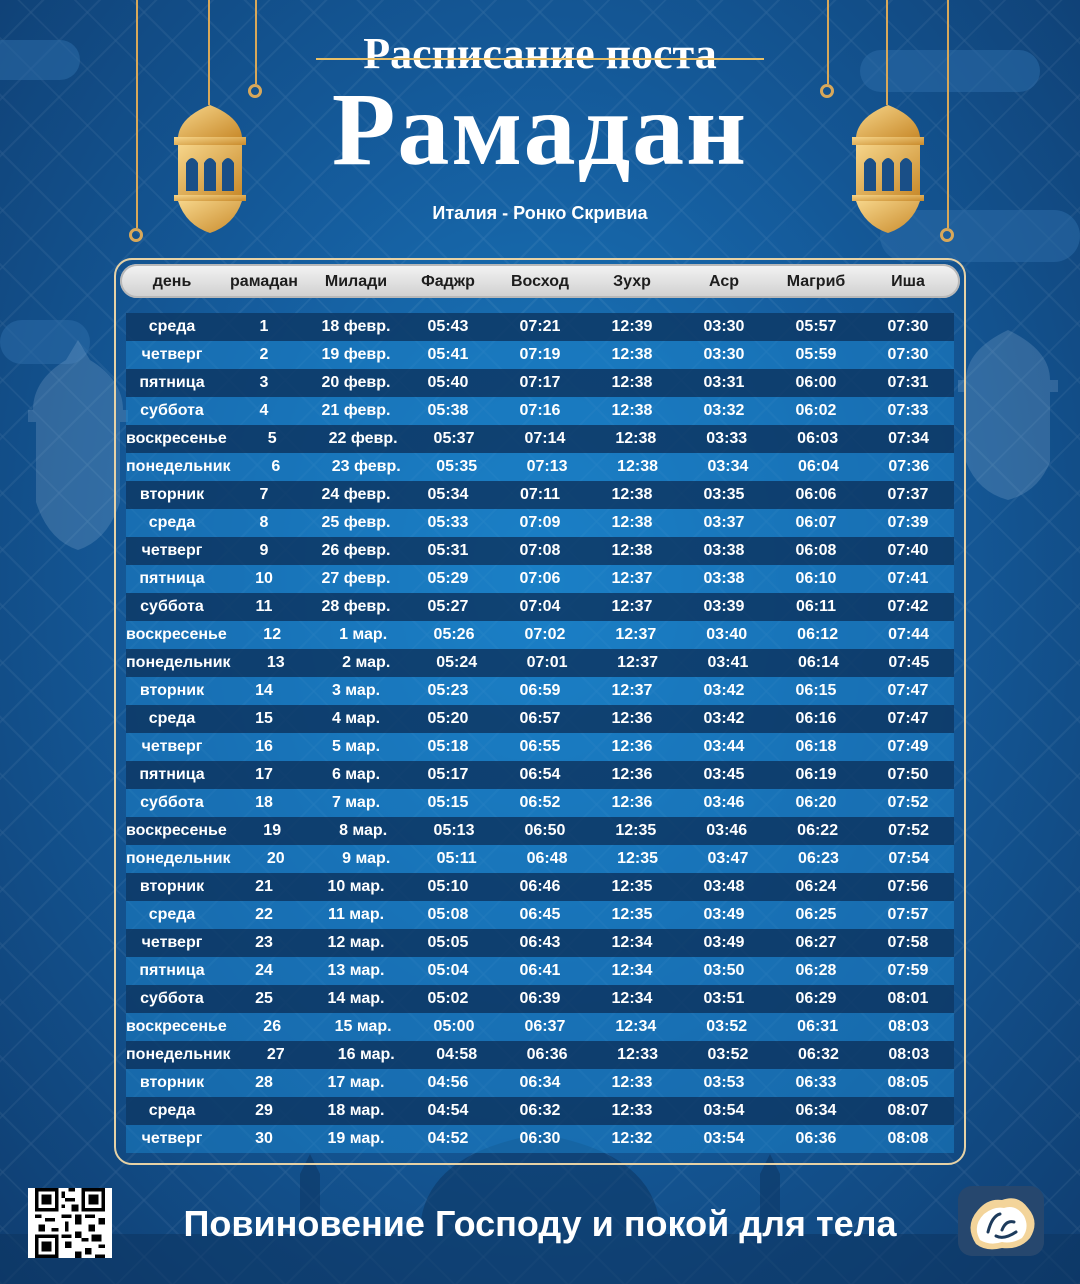 The width and height of the screenshot is (1080, 1284). What do you see at coordinates (540, 382) in the screenshot?
I see `cell-sunrise: 07:17` at bounding box center [540, 382].